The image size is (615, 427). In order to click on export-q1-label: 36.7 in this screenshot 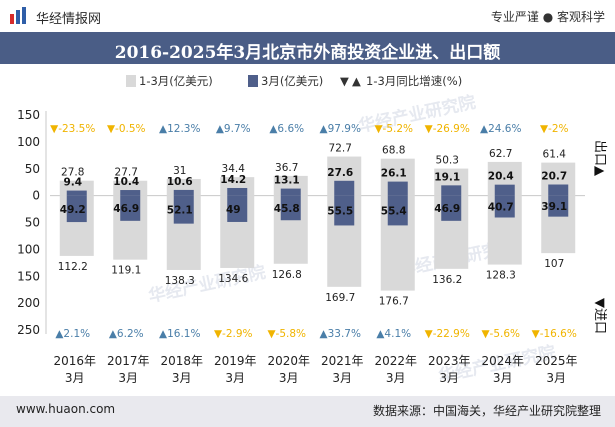, I will do `click(286, 168)`.